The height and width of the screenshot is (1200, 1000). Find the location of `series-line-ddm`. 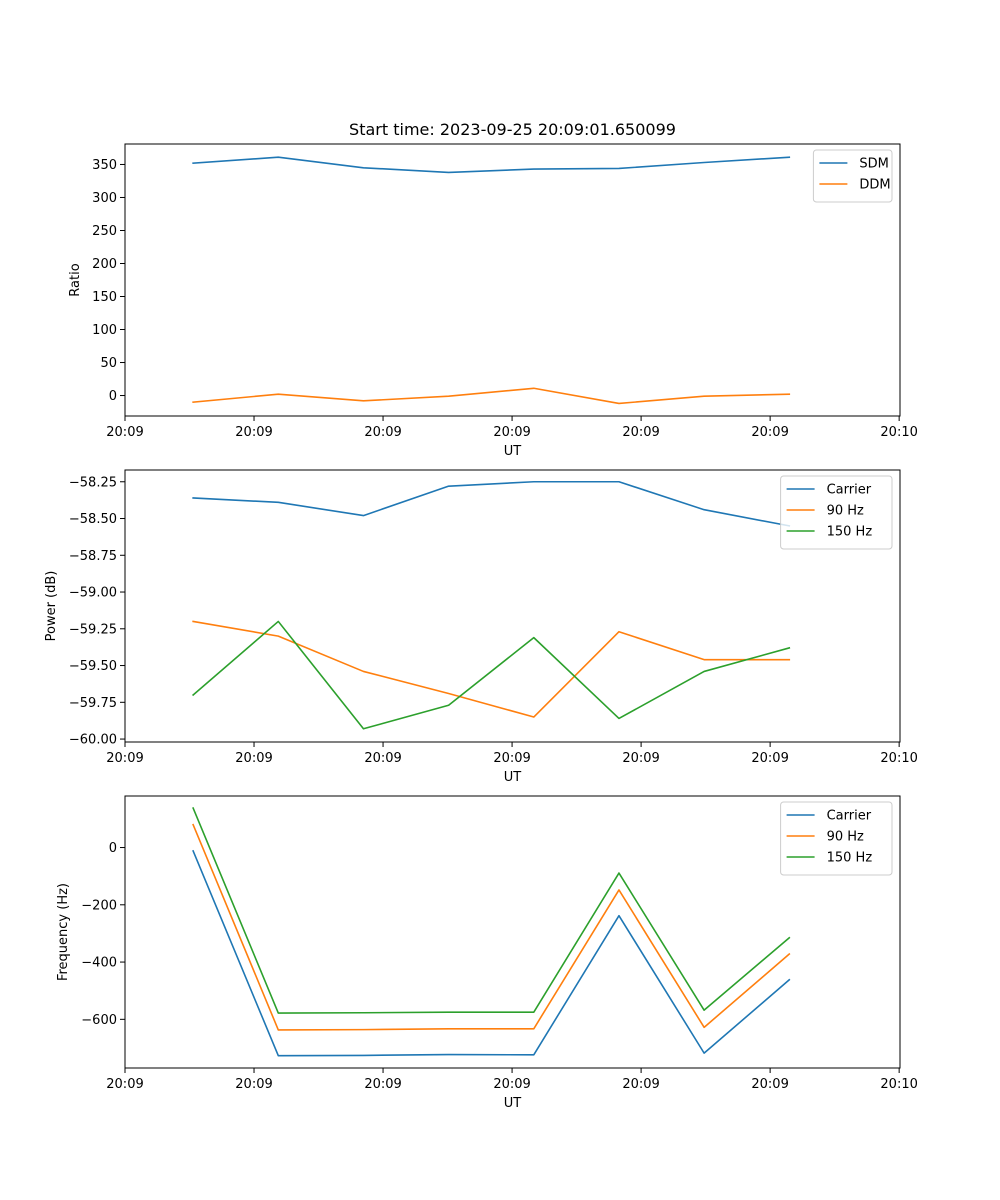

series-line-ddm is located at coordinates (491, 396).